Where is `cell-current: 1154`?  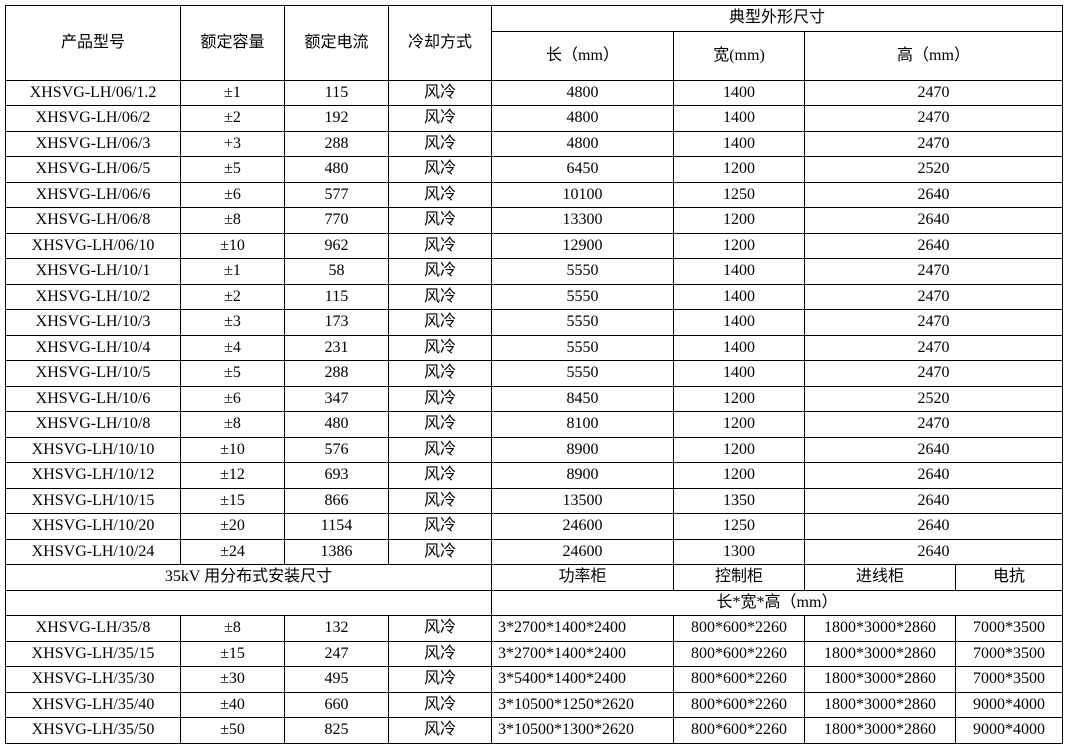 cell-current: 1154 is located at coordinates (336, 526).